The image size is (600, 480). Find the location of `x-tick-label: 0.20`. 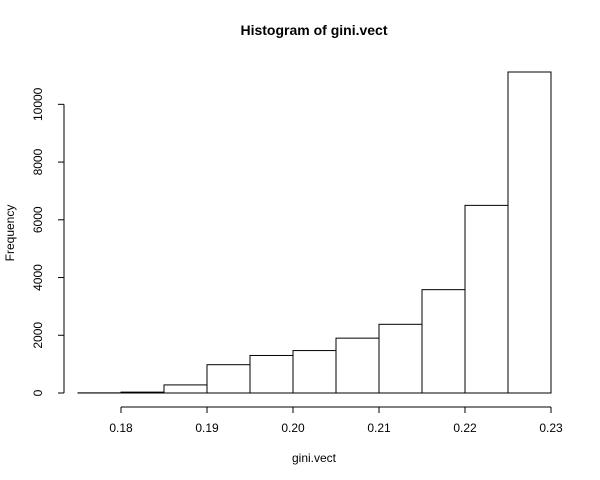

x-tick-label: 0.20 is located at coordinates (293, 428).